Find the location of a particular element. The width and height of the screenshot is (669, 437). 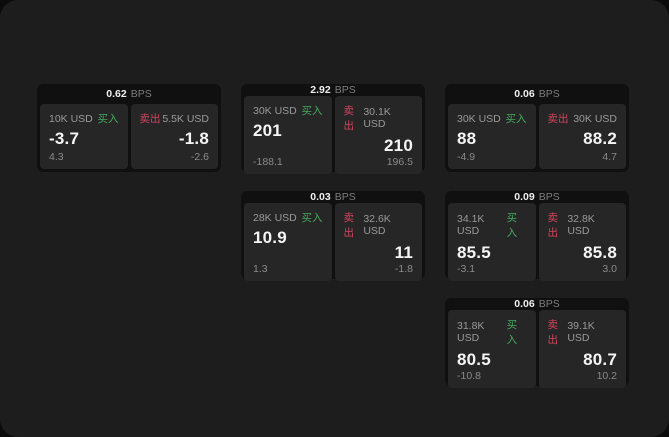

sell-amount: 30K USD is located at coordinates (595, 118).